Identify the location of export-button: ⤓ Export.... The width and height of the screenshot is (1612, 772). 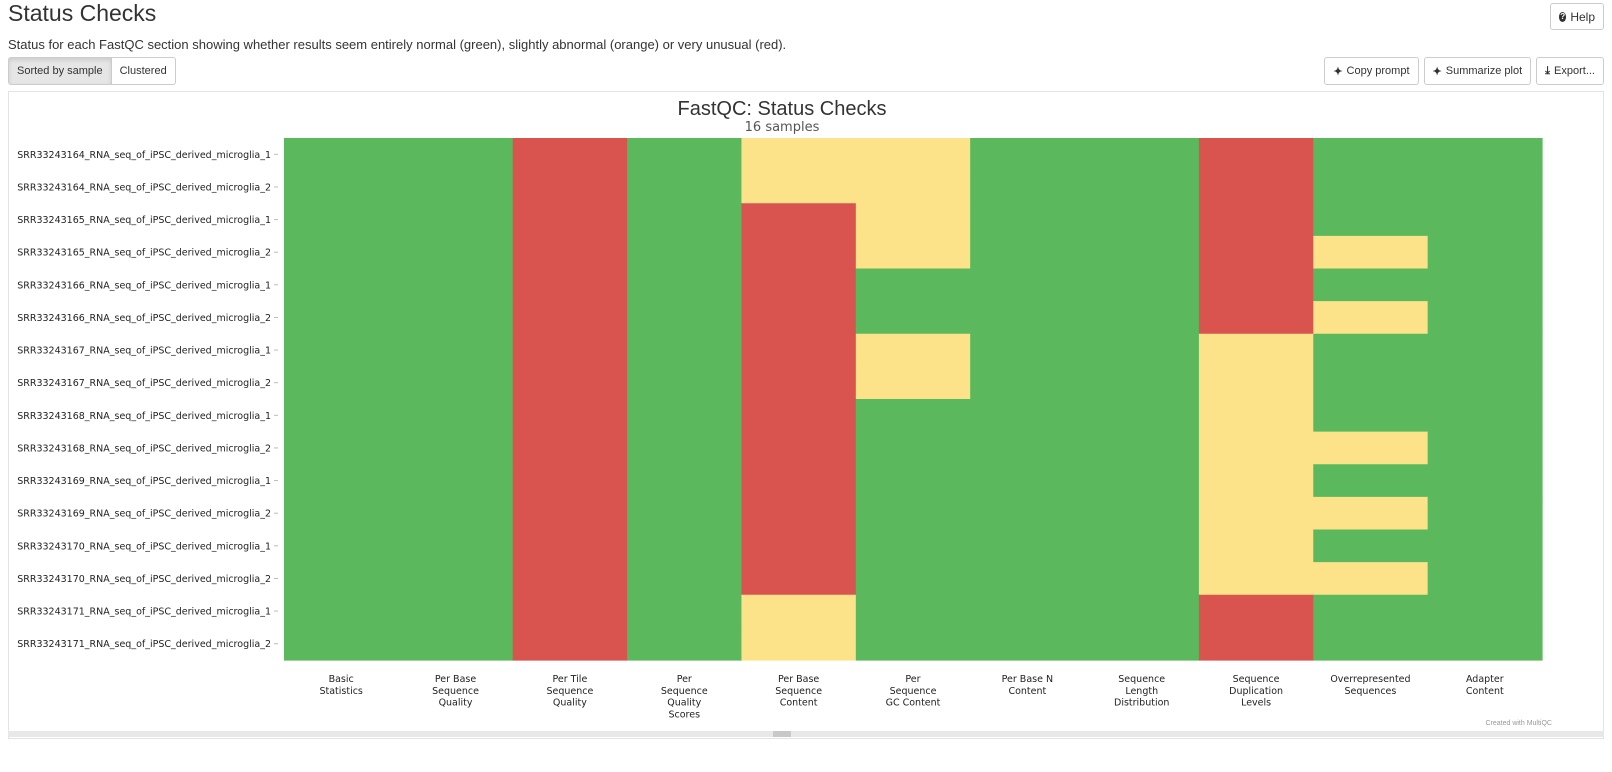
(1570, 71).